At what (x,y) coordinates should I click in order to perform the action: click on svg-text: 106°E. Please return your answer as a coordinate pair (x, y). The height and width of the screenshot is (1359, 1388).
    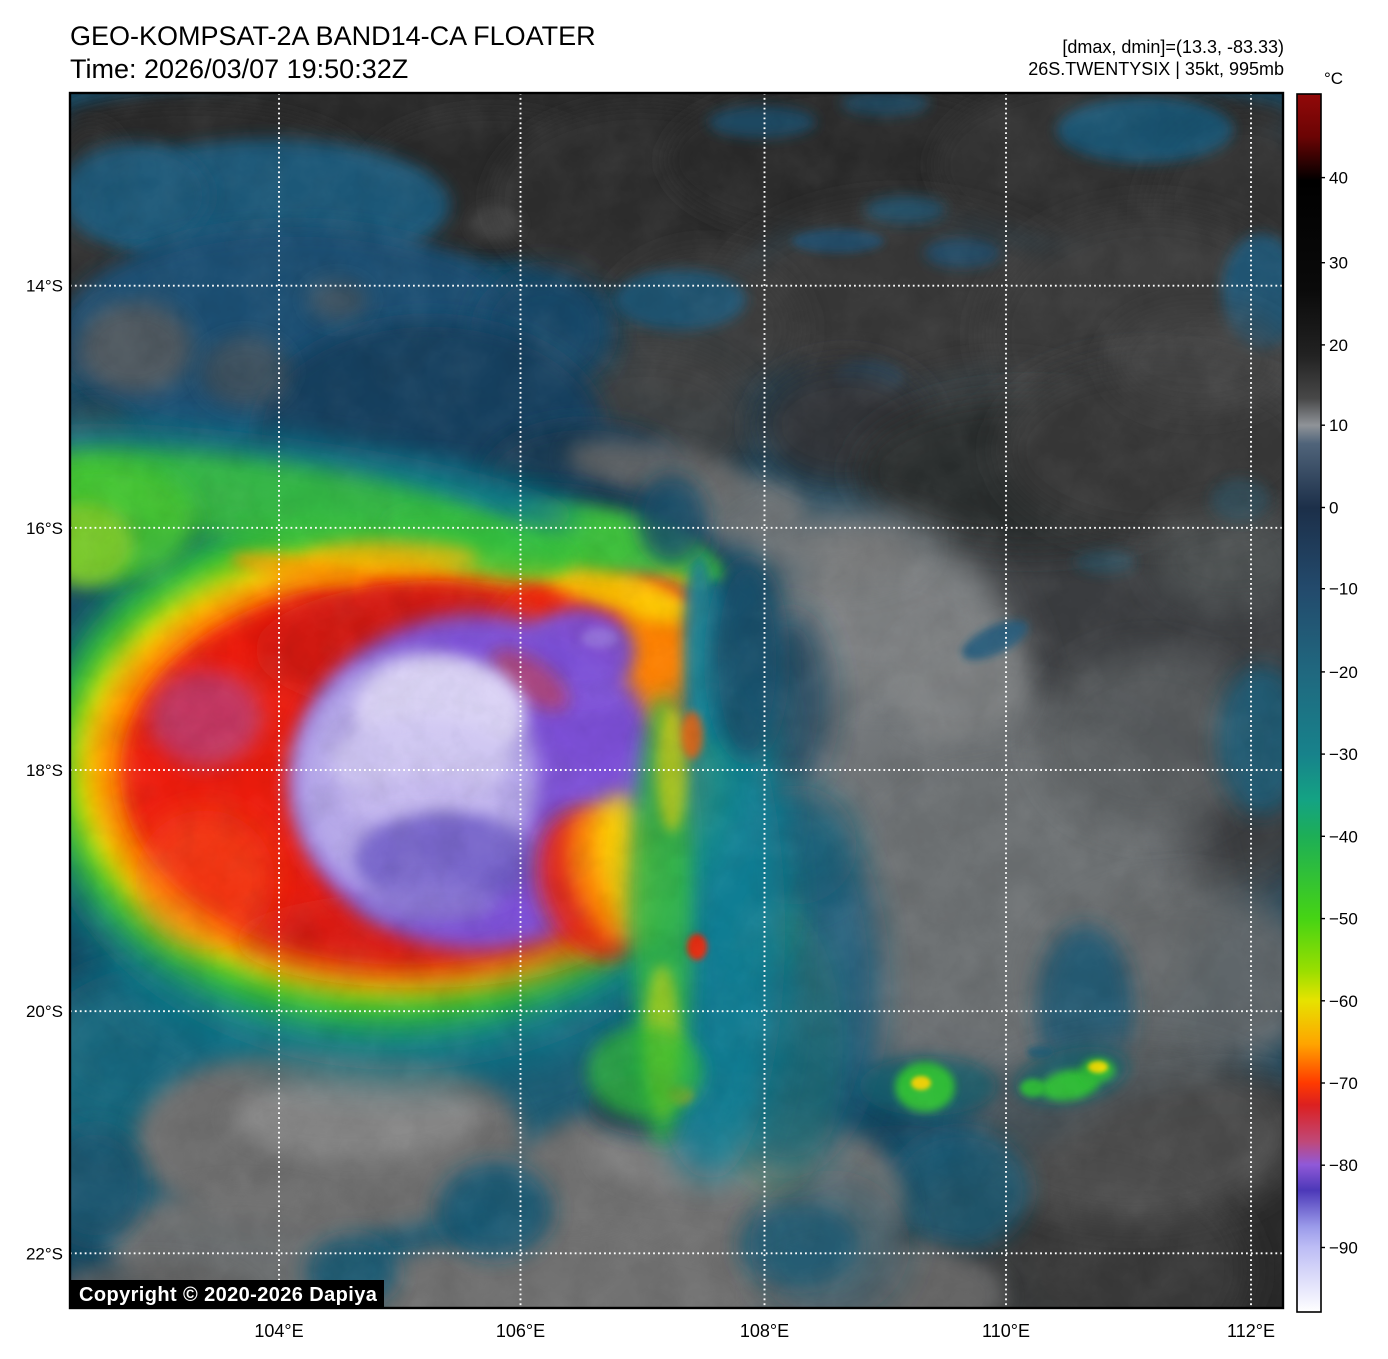
    Looking at the image, I should click on (520, 1331).